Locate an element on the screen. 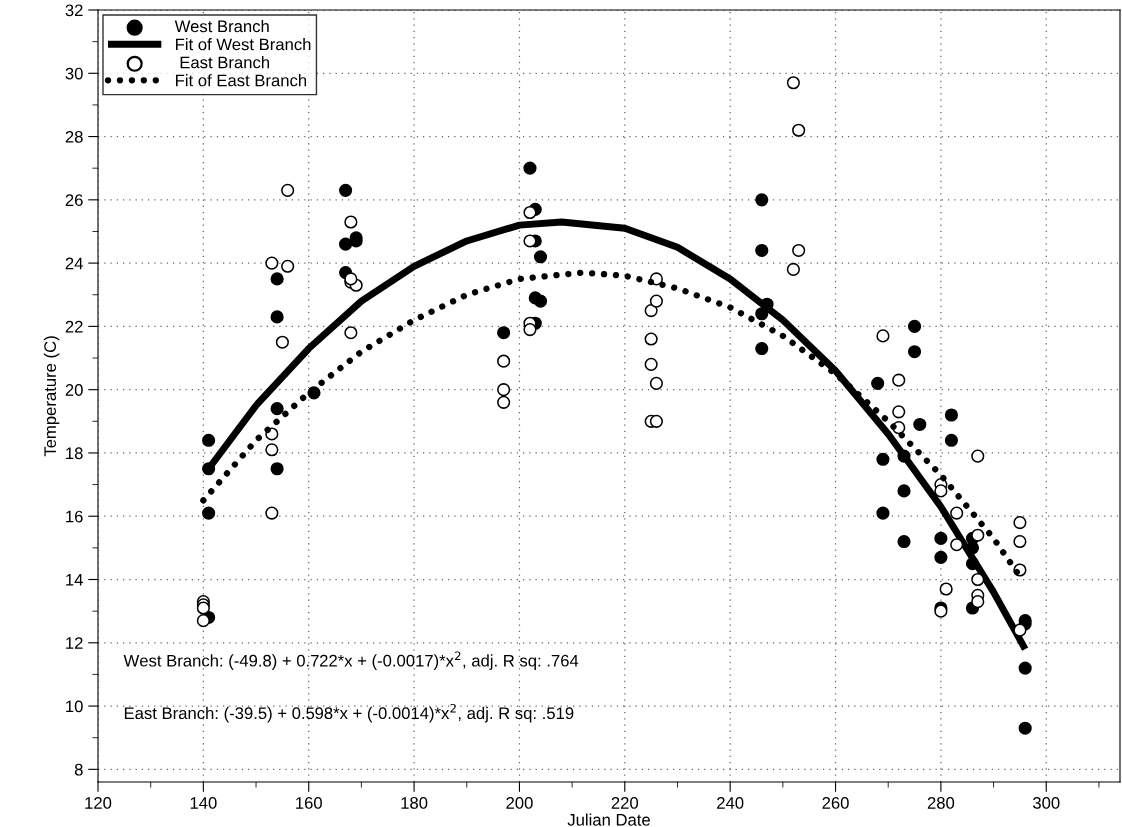 This screenshot has height=827, width=1122. y-tick-label: 28 is located at coordinates (74, 136).